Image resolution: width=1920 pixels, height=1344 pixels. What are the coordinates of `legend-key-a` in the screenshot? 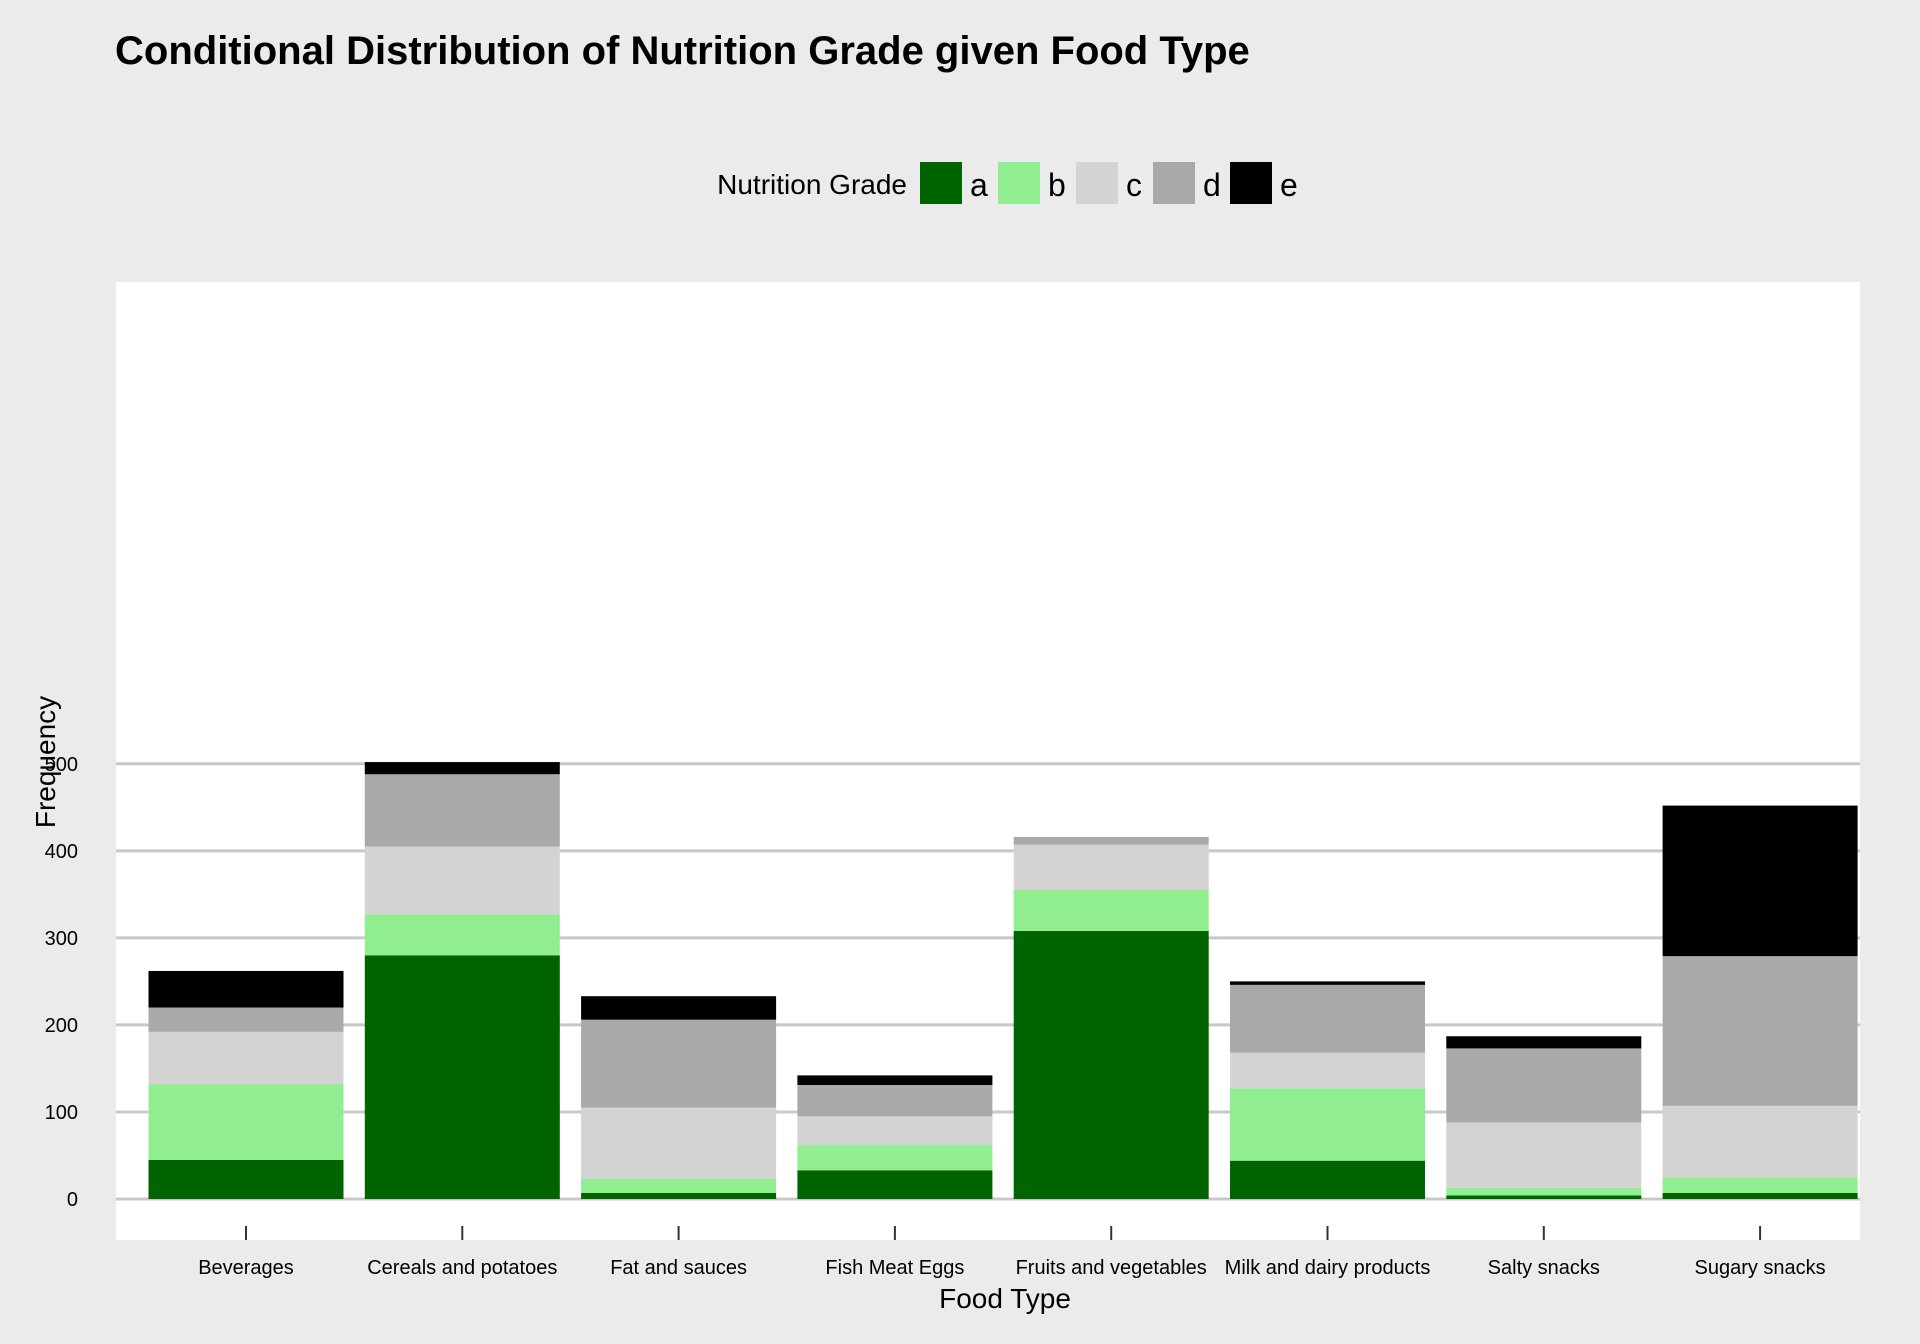 It's located at (941, 183).